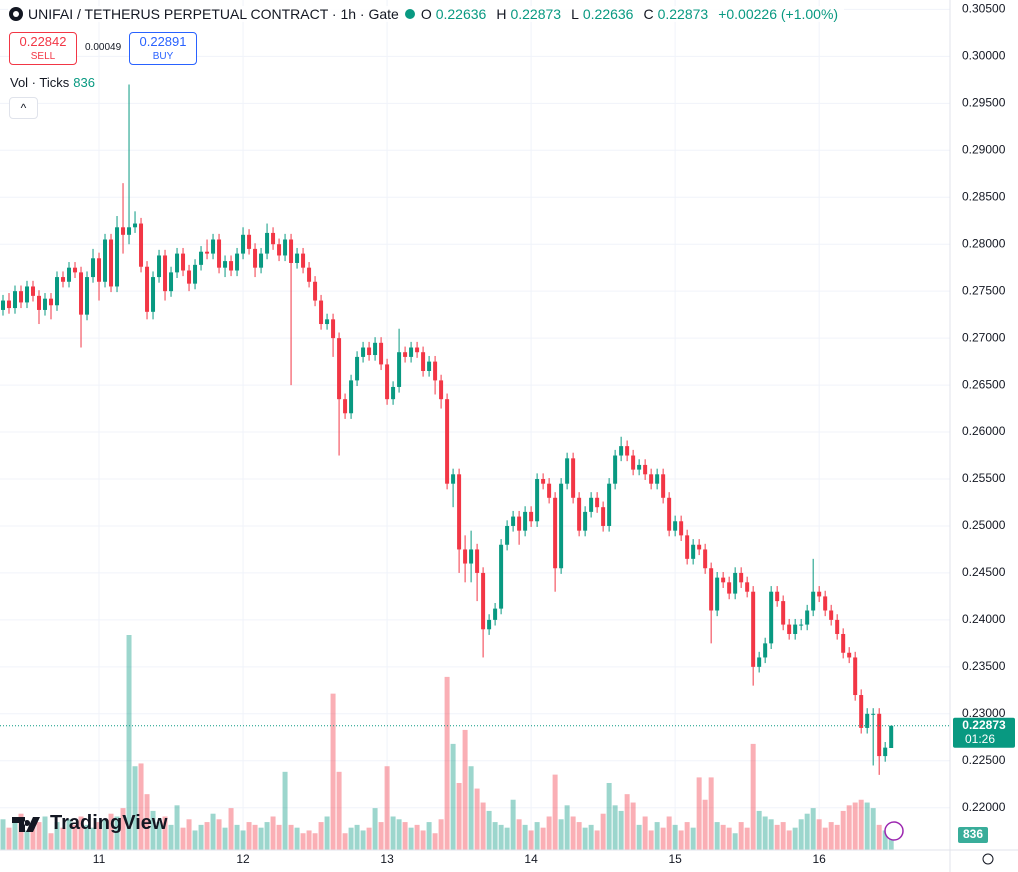 The width and height of the screenshot is (1018, 872). I want to click on x-tick-label: 11, so click(99, 859).